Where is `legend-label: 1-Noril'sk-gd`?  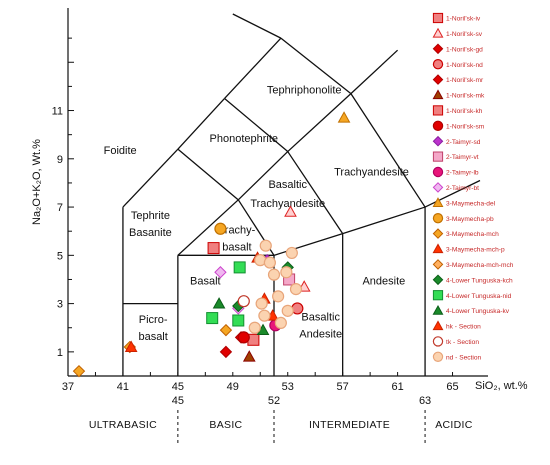 legend-label: 1-Noril'sk-gd is located at coordinates (464, 49).